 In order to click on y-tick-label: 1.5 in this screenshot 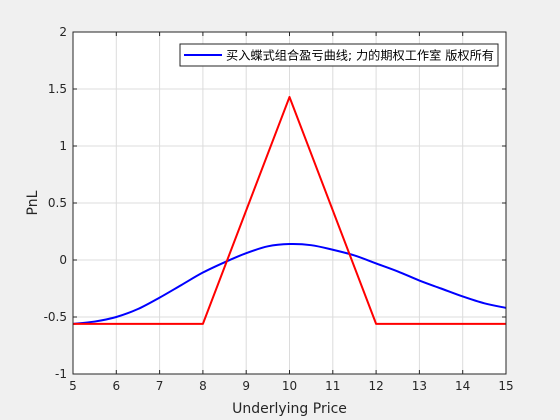, I will do `click(57, 89)`.